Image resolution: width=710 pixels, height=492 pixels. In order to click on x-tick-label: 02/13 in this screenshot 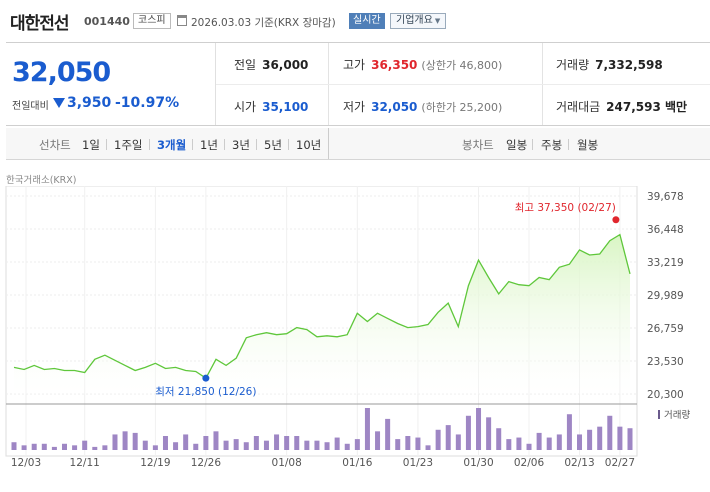, I will do `click(579, 463)`.